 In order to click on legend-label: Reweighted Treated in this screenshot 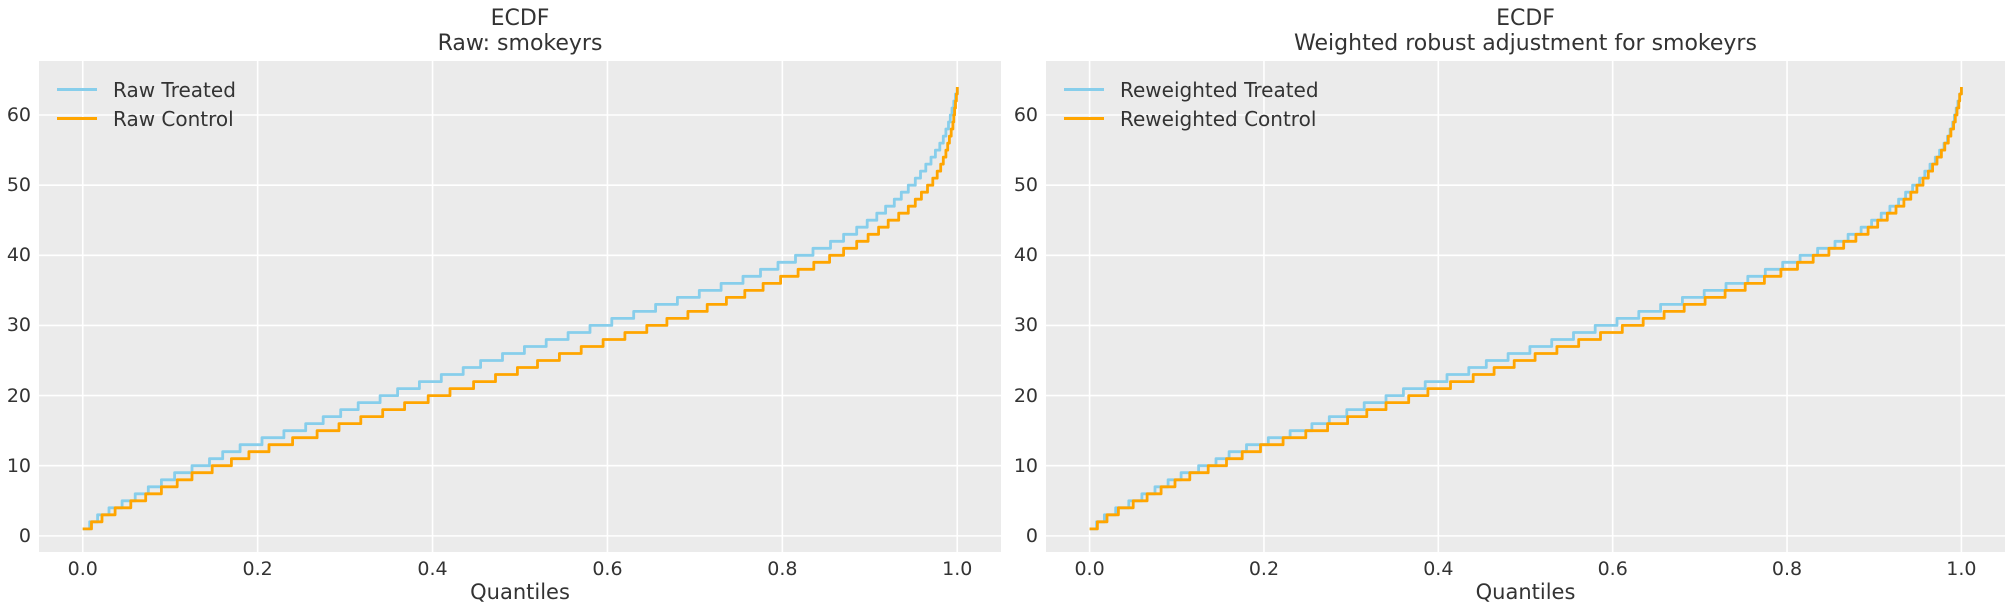, I will do `click(1219, 89)`.